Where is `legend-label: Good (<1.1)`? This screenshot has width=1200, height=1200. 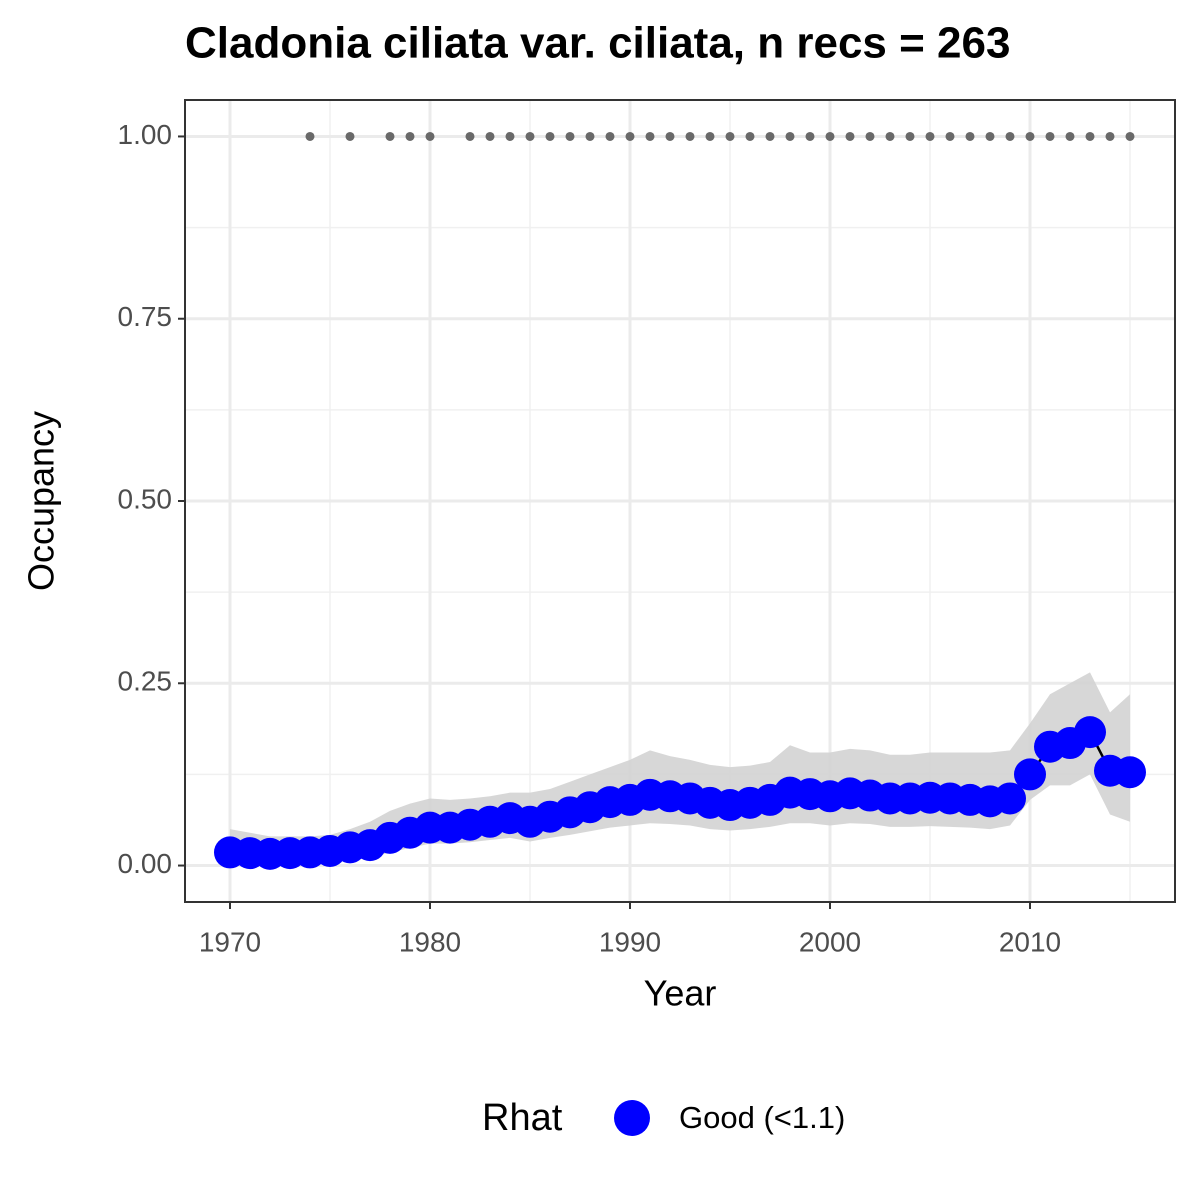
legend-label: Good (<1.1) is located at coordinates (762, 1117).